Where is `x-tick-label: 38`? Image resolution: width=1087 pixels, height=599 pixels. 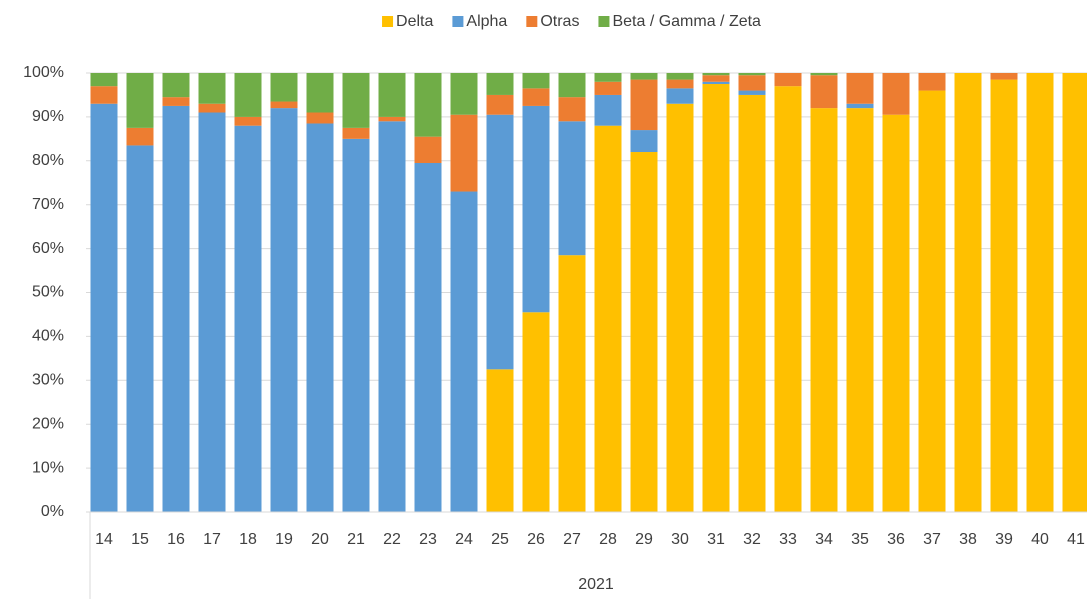 x-tick-label: 38 is located at coordinates (968, 539).